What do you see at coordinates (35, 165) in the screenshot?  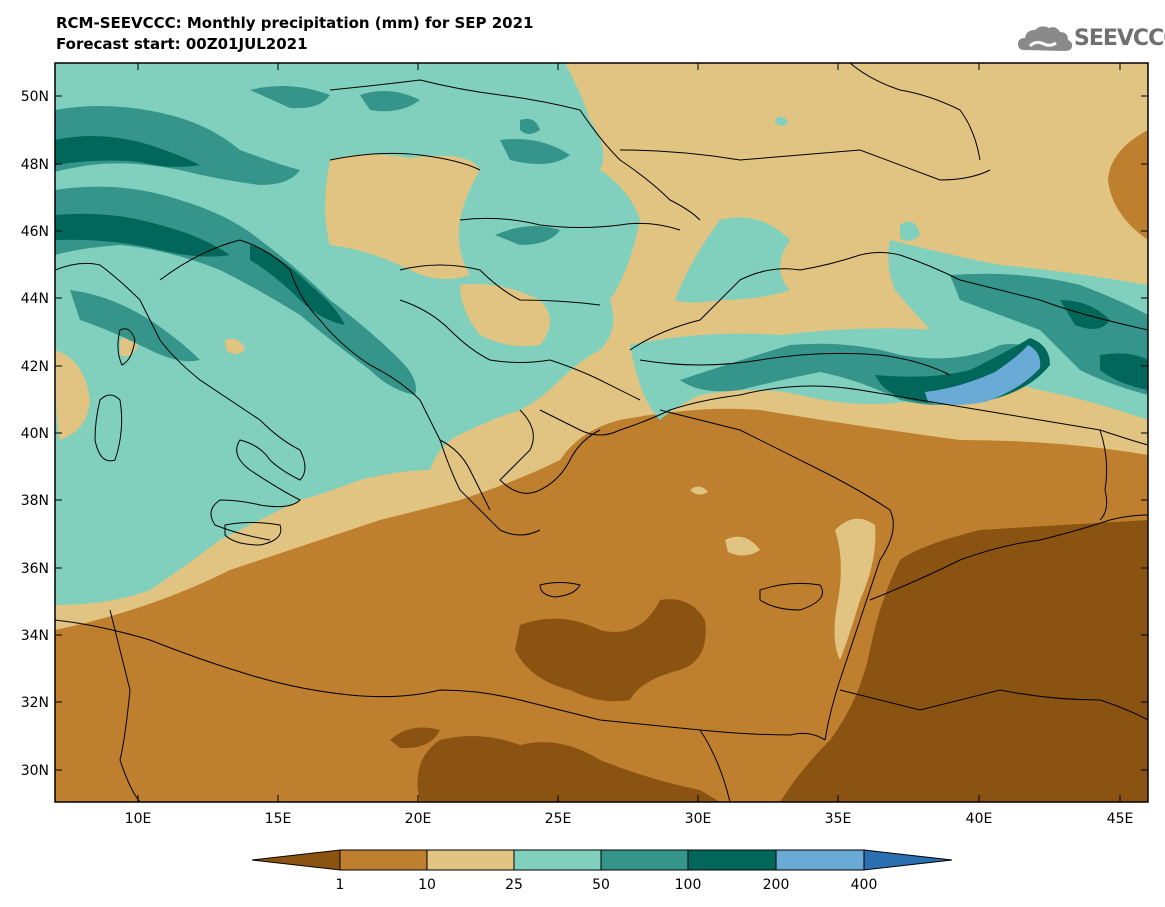 I see `lat-label: 48N` at bounding box center [35, 165].